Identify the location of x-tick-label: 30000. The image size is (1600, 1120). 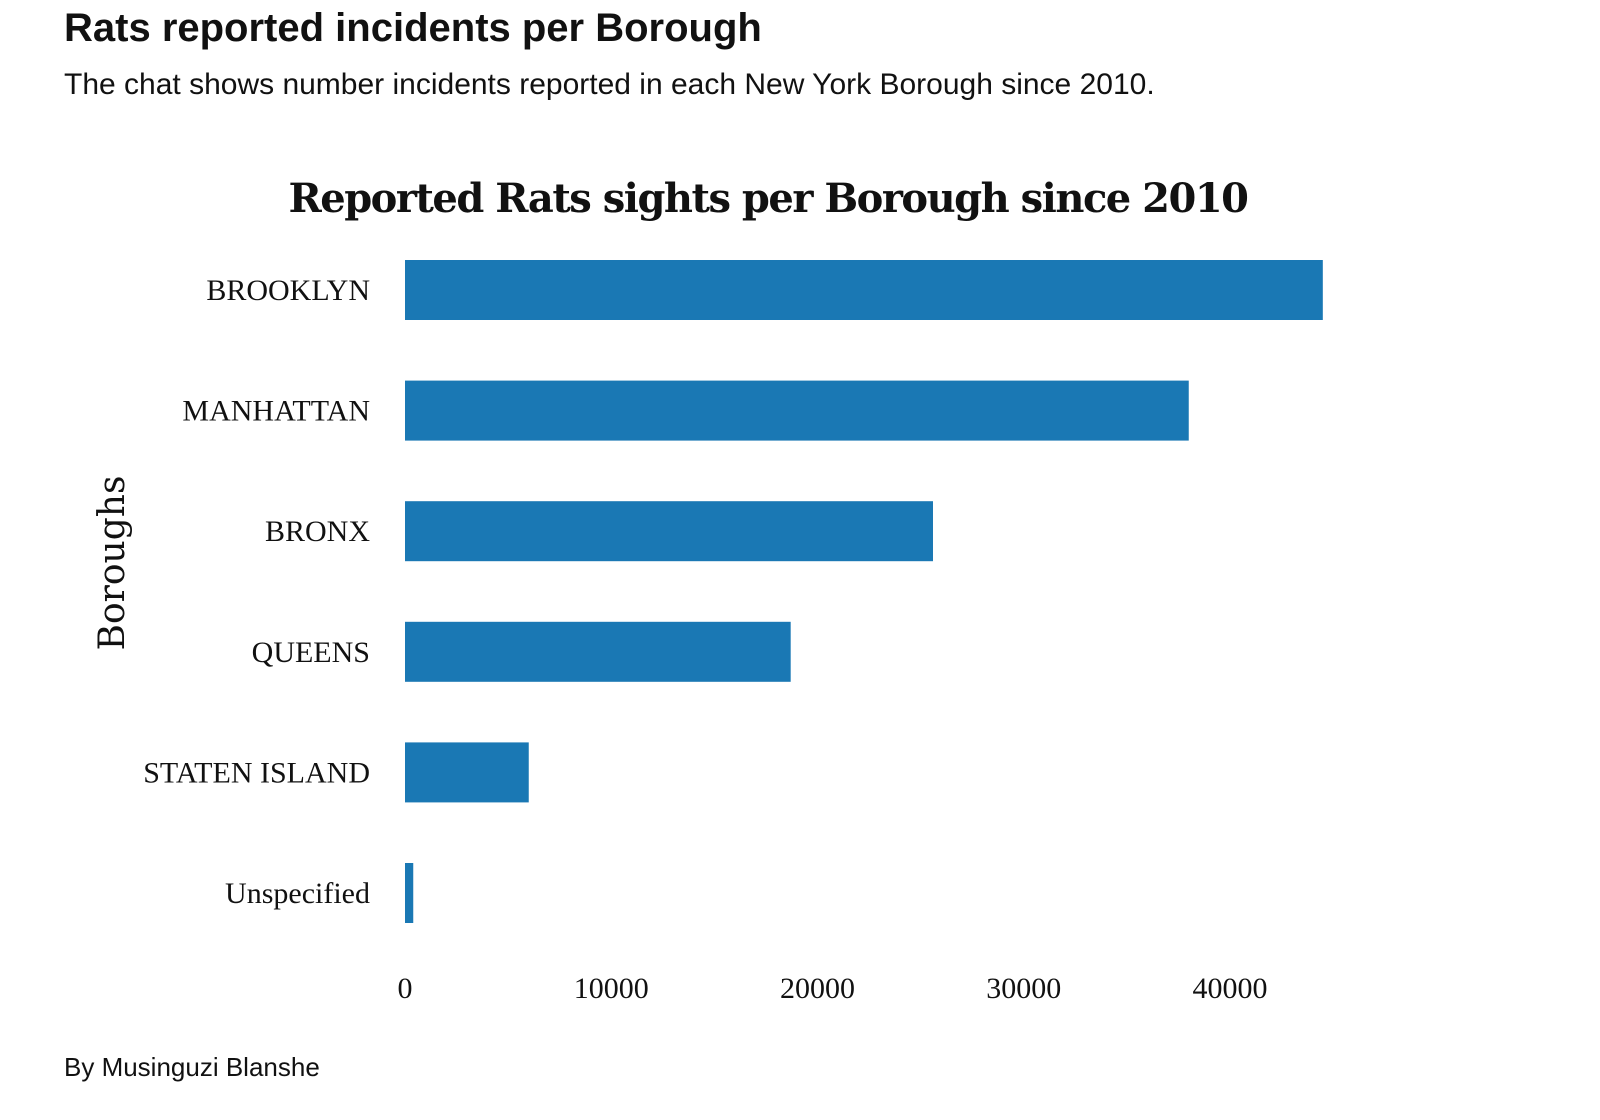
(1023, 988).